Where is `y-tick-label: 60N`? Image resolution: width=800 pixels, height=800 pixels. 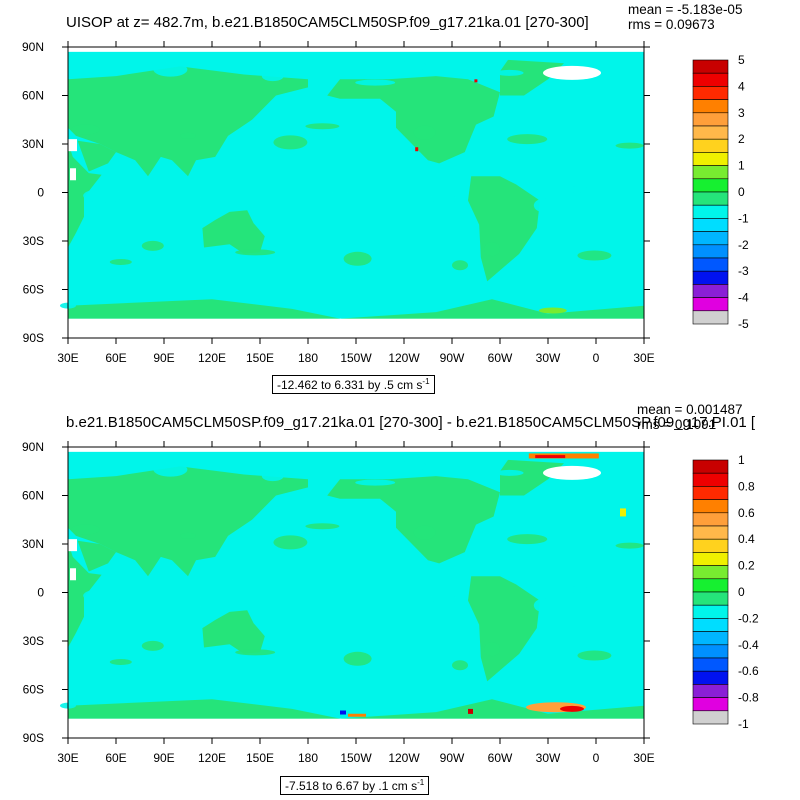 y-tick-label: 60N is located at coordinates (33, 496).